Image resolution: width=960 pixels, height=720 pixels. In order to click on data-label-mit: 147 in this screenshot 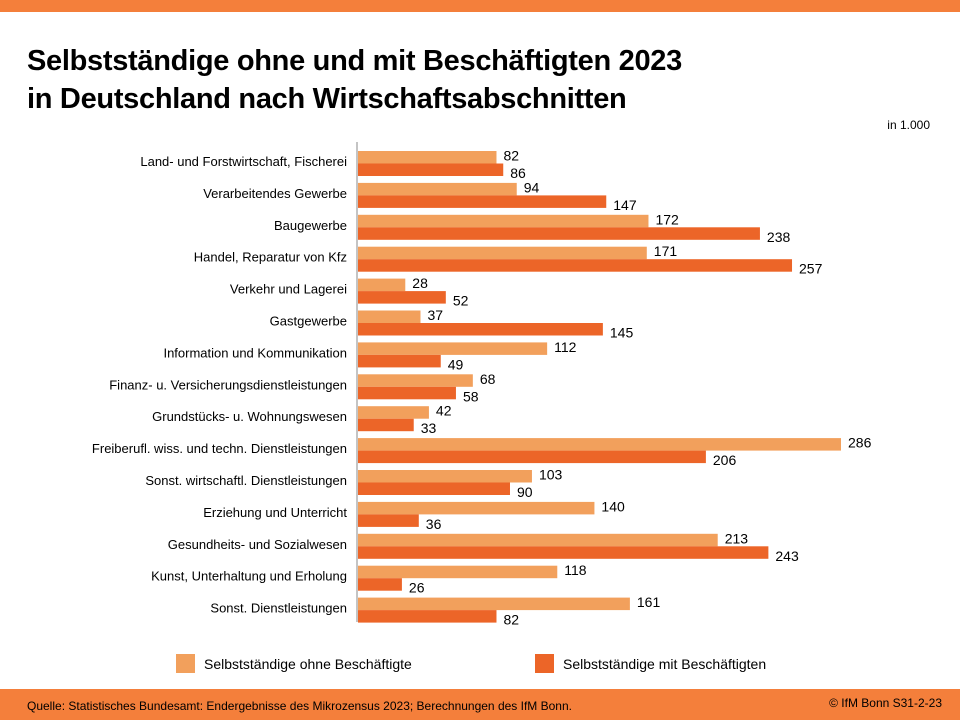, I will do `click(625, 205)`.